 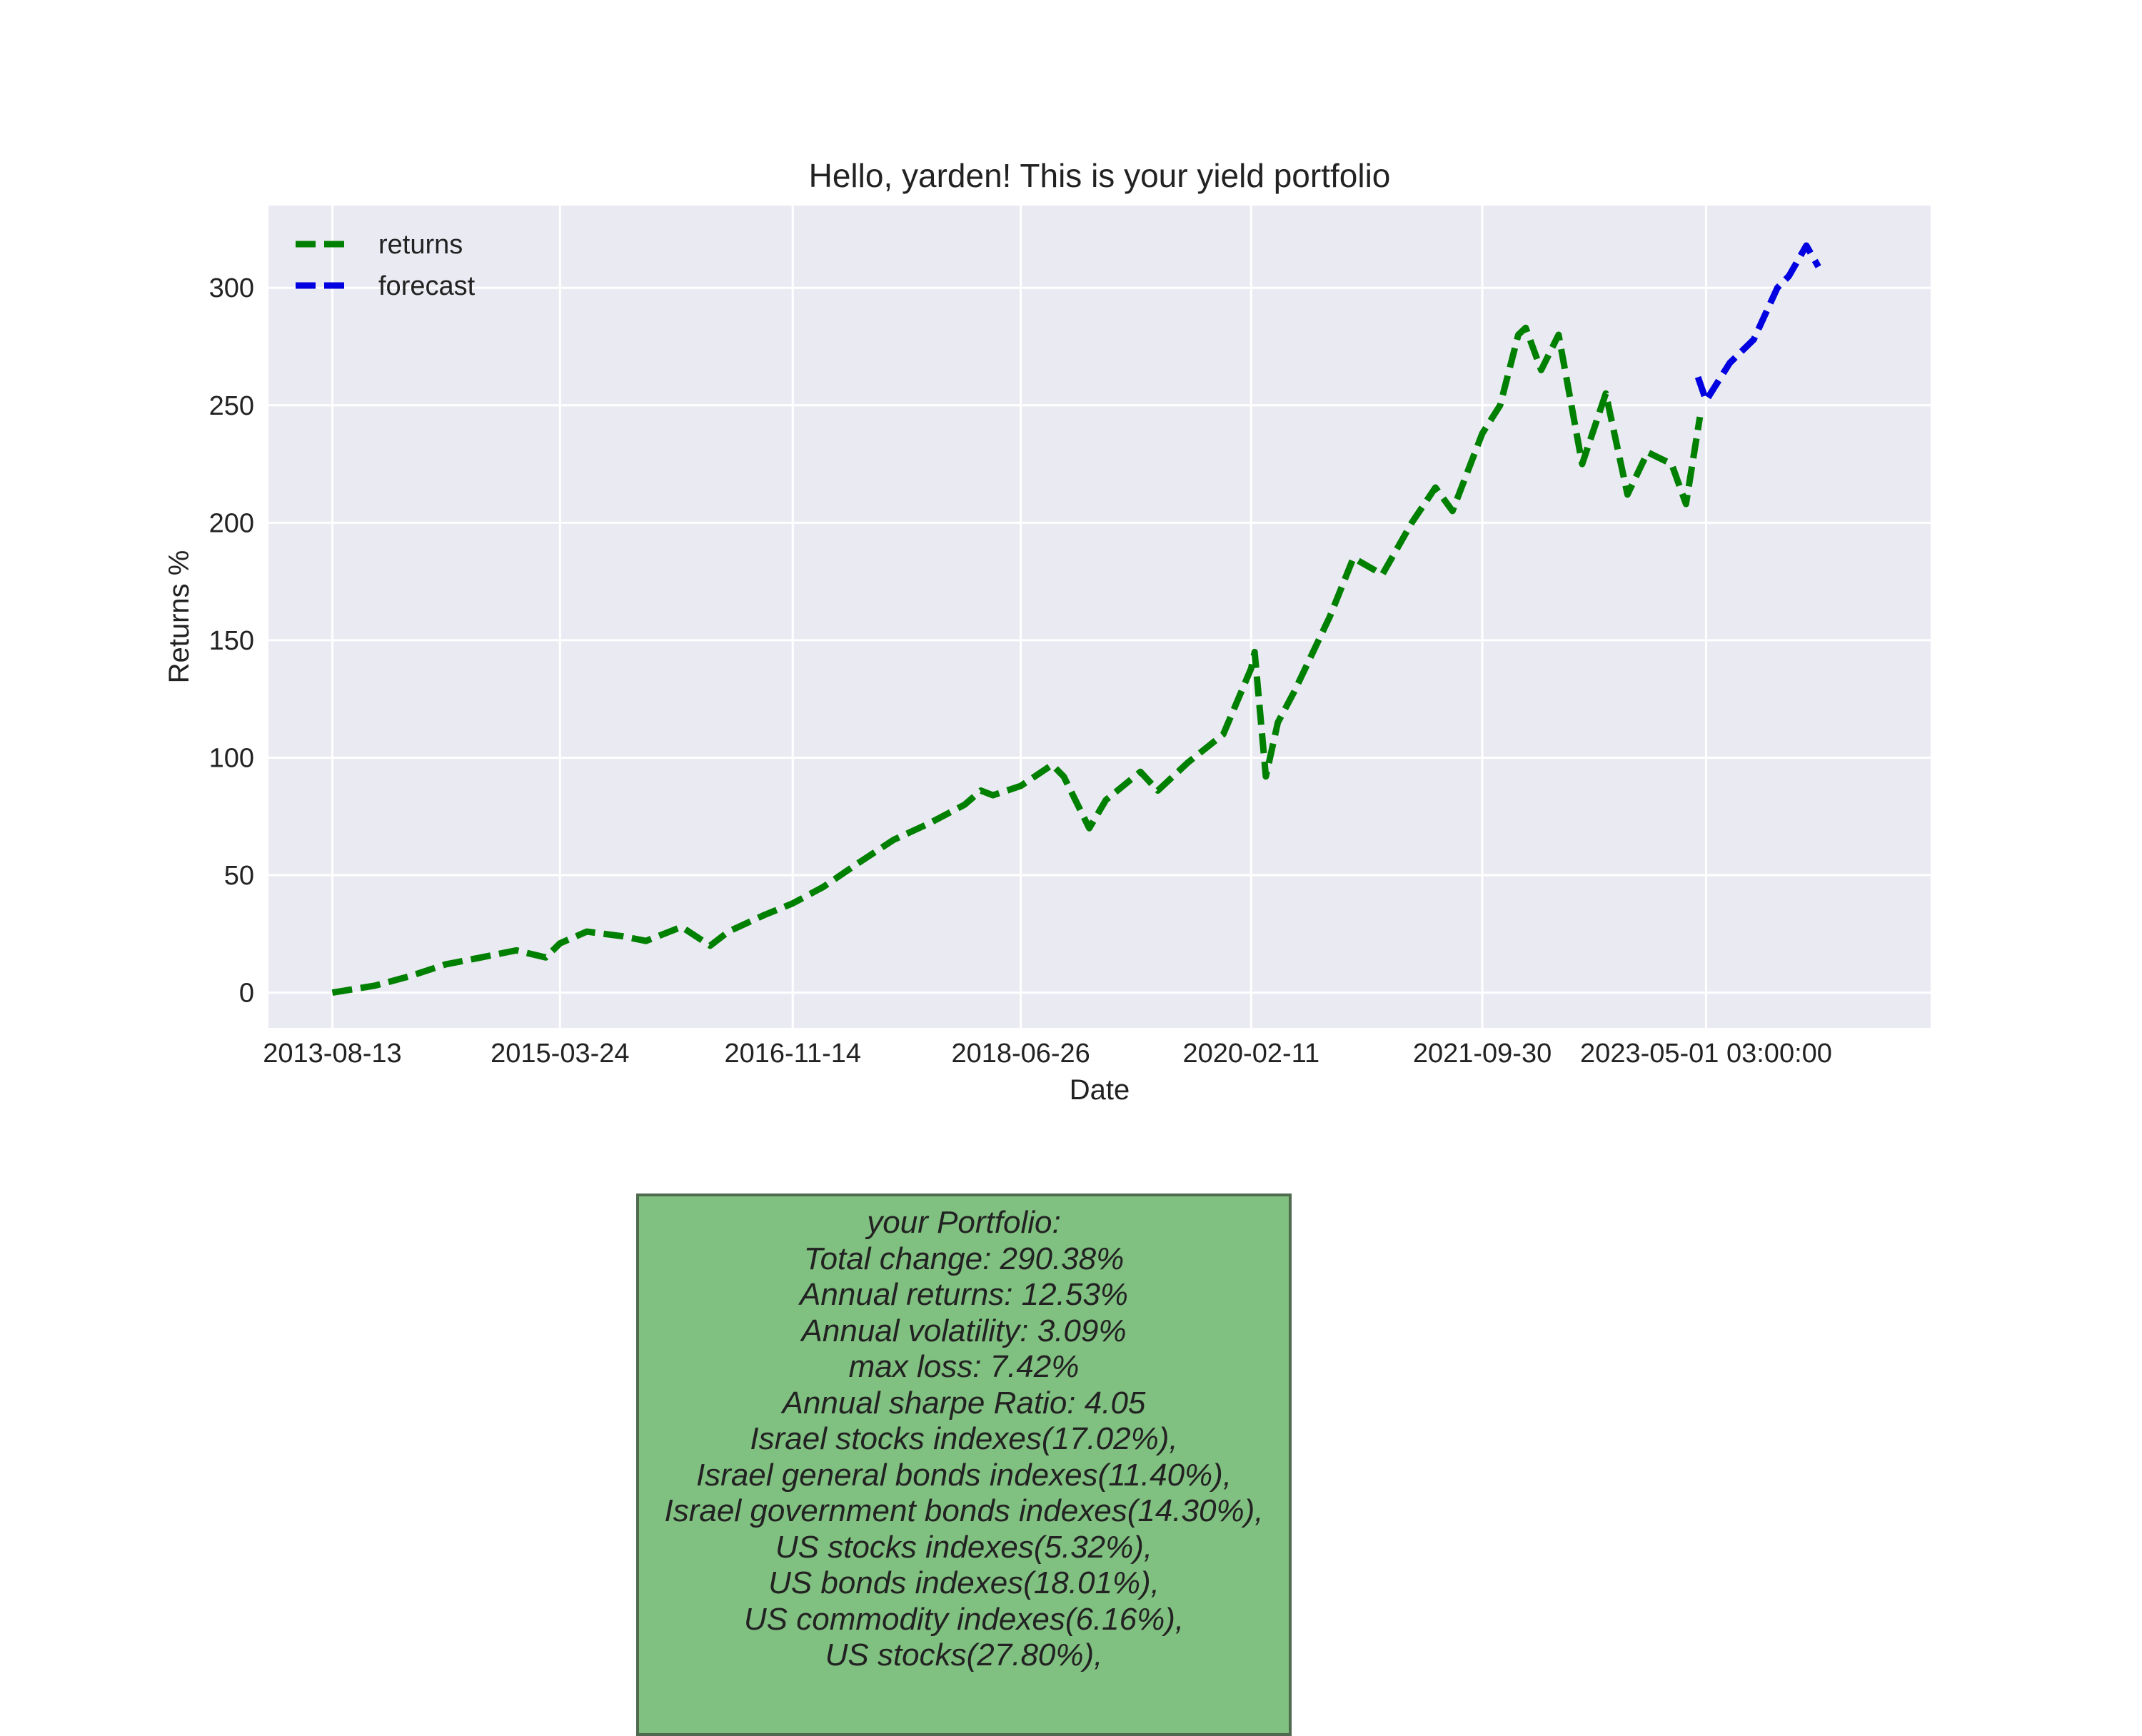 I want to click on y-axis-label: Returns %, so click(x=179, y=617).